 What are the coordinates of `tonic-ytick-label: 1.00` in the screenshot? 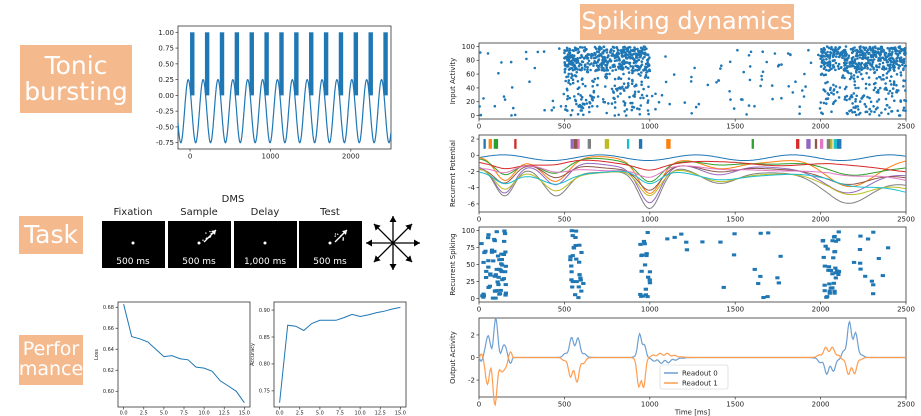 It's located at (166, 33).